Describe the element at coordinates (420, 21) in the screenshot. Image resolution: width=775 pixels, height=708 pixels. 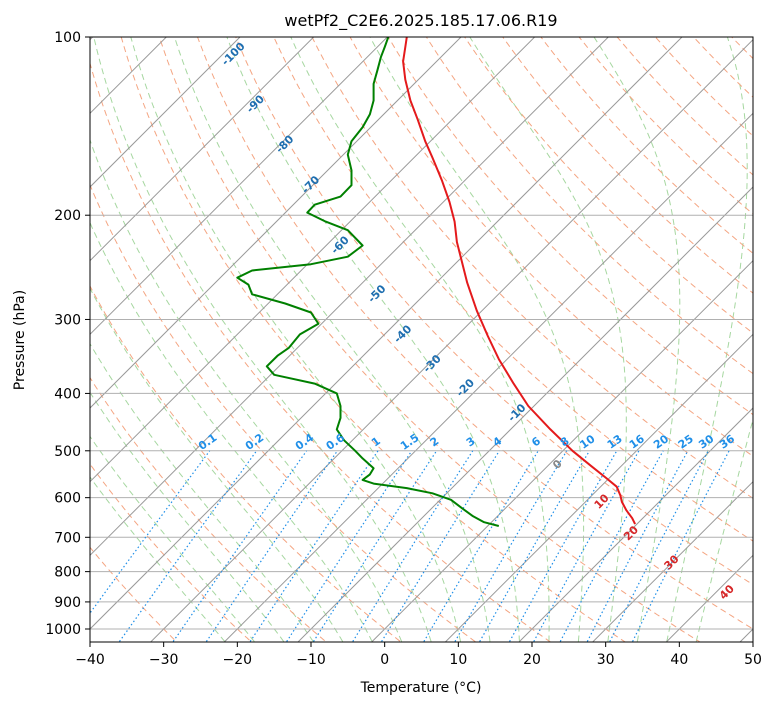
I see `chart-title: wetPf2_C2E6.2025.185.17.06.R19` at that location.